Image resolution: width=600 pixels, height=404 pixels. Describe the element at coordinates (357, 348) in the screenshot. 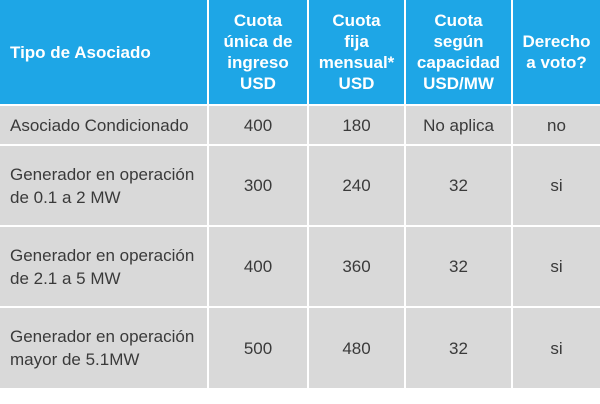

I see `cell-cuota-fija: 480` at that location.